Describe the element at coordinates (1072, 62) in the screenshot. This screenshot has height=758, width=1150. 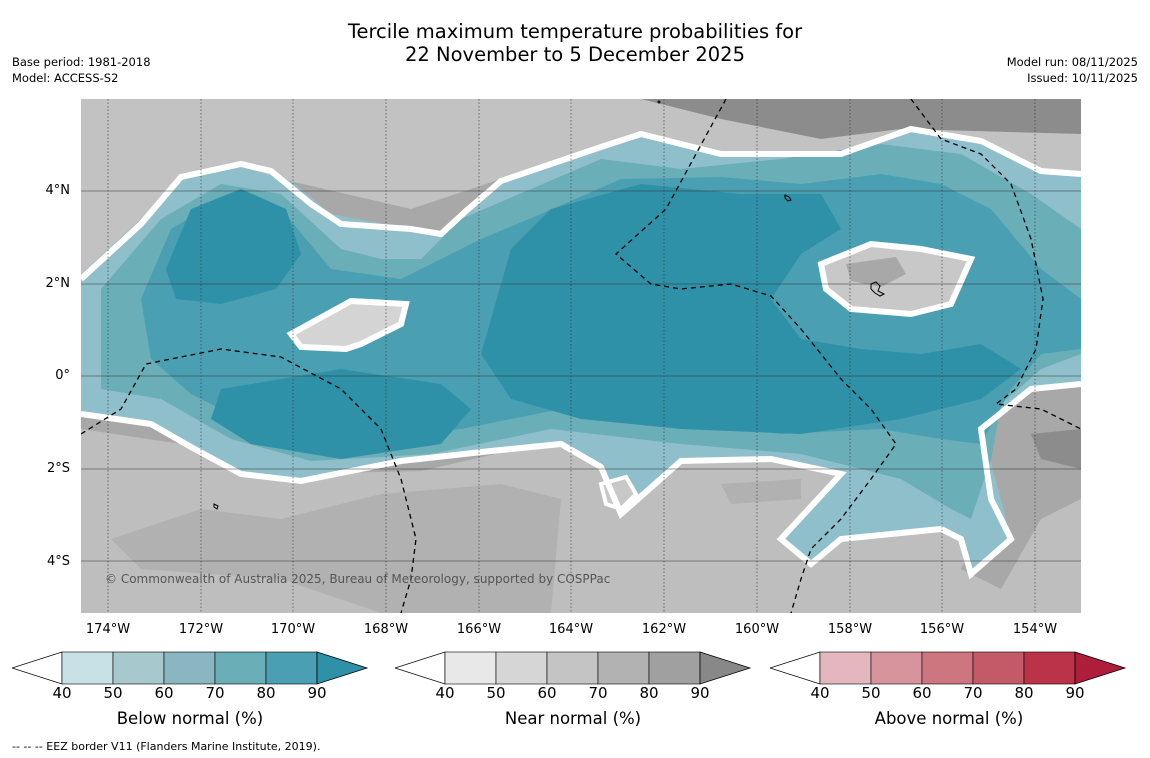
I see `model-run: Model run: 08/11/2025` at that location.